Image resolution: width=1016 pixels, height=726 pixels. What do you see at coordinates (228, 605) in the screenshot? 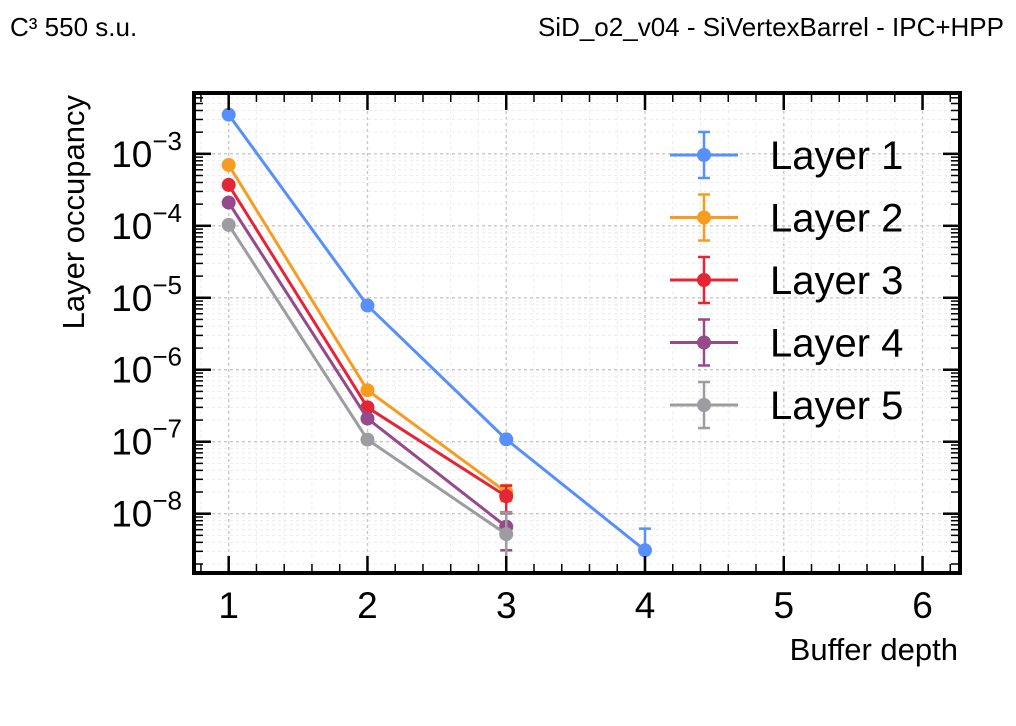
I see `x-tick-label: 1` at bounding box center [228, 605].